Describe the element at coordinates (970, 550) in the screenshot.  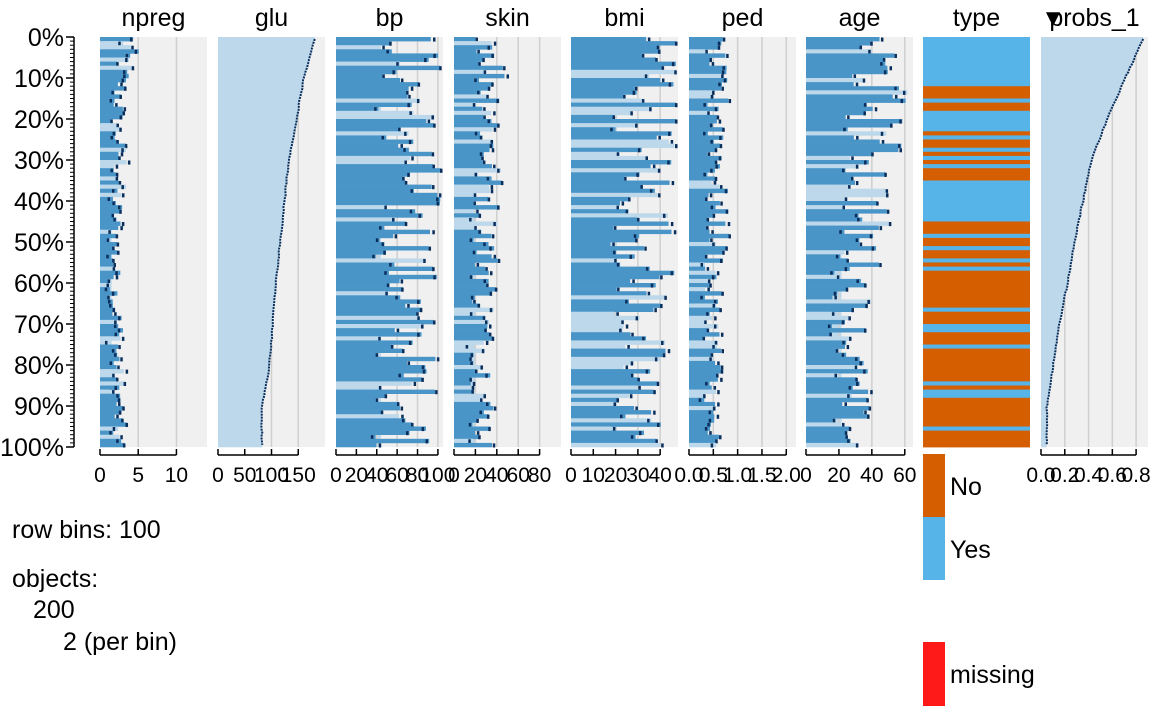
I see `legend-label-Yes: Yes` at that location.